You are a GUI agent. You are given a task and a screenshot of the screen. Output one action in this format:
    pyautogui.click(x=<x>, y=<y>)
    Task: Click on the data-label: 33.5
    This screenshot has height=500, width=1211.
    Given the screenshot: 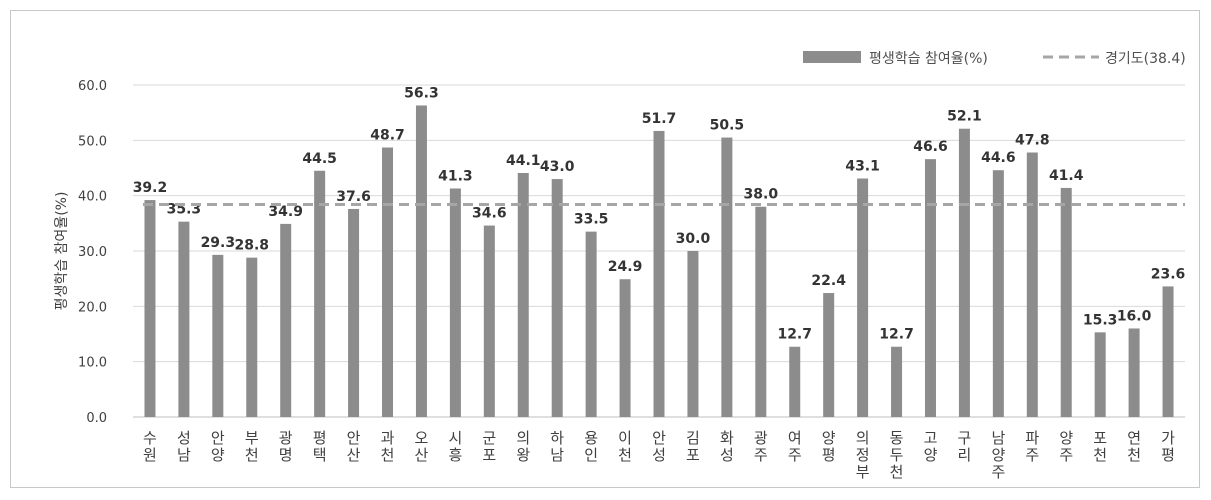 What is the action you would take?
    pyautogui.click(x=591, y=220)
    